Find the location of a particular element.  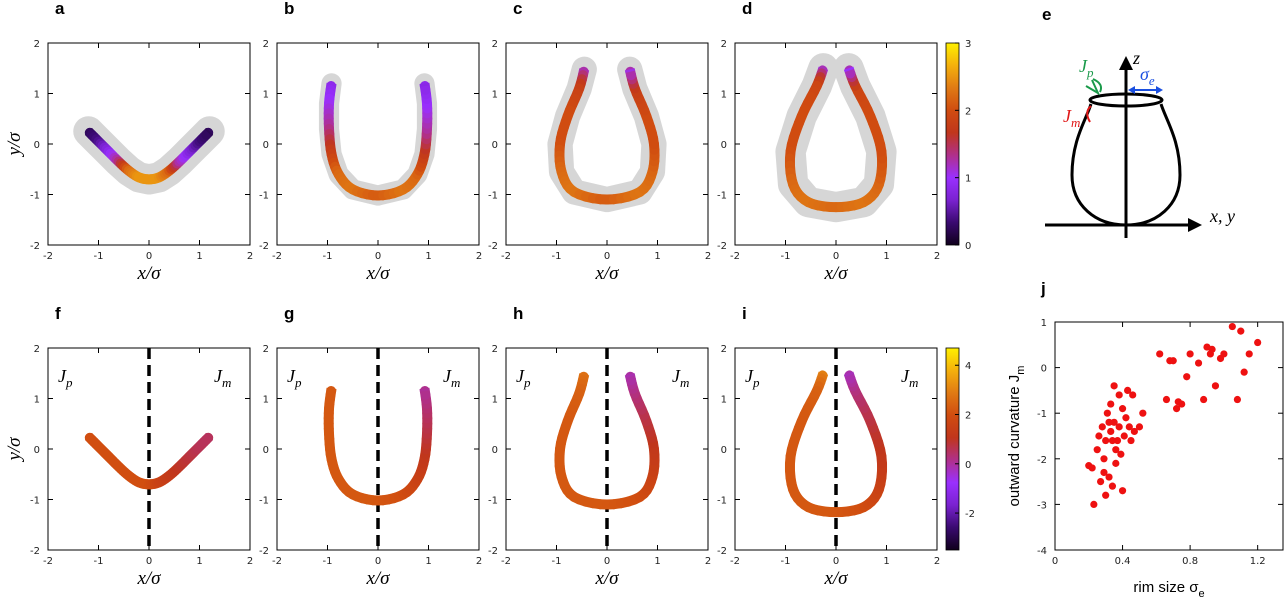

x-tick-label: 1.2 is located at coordinates (1258, 561).